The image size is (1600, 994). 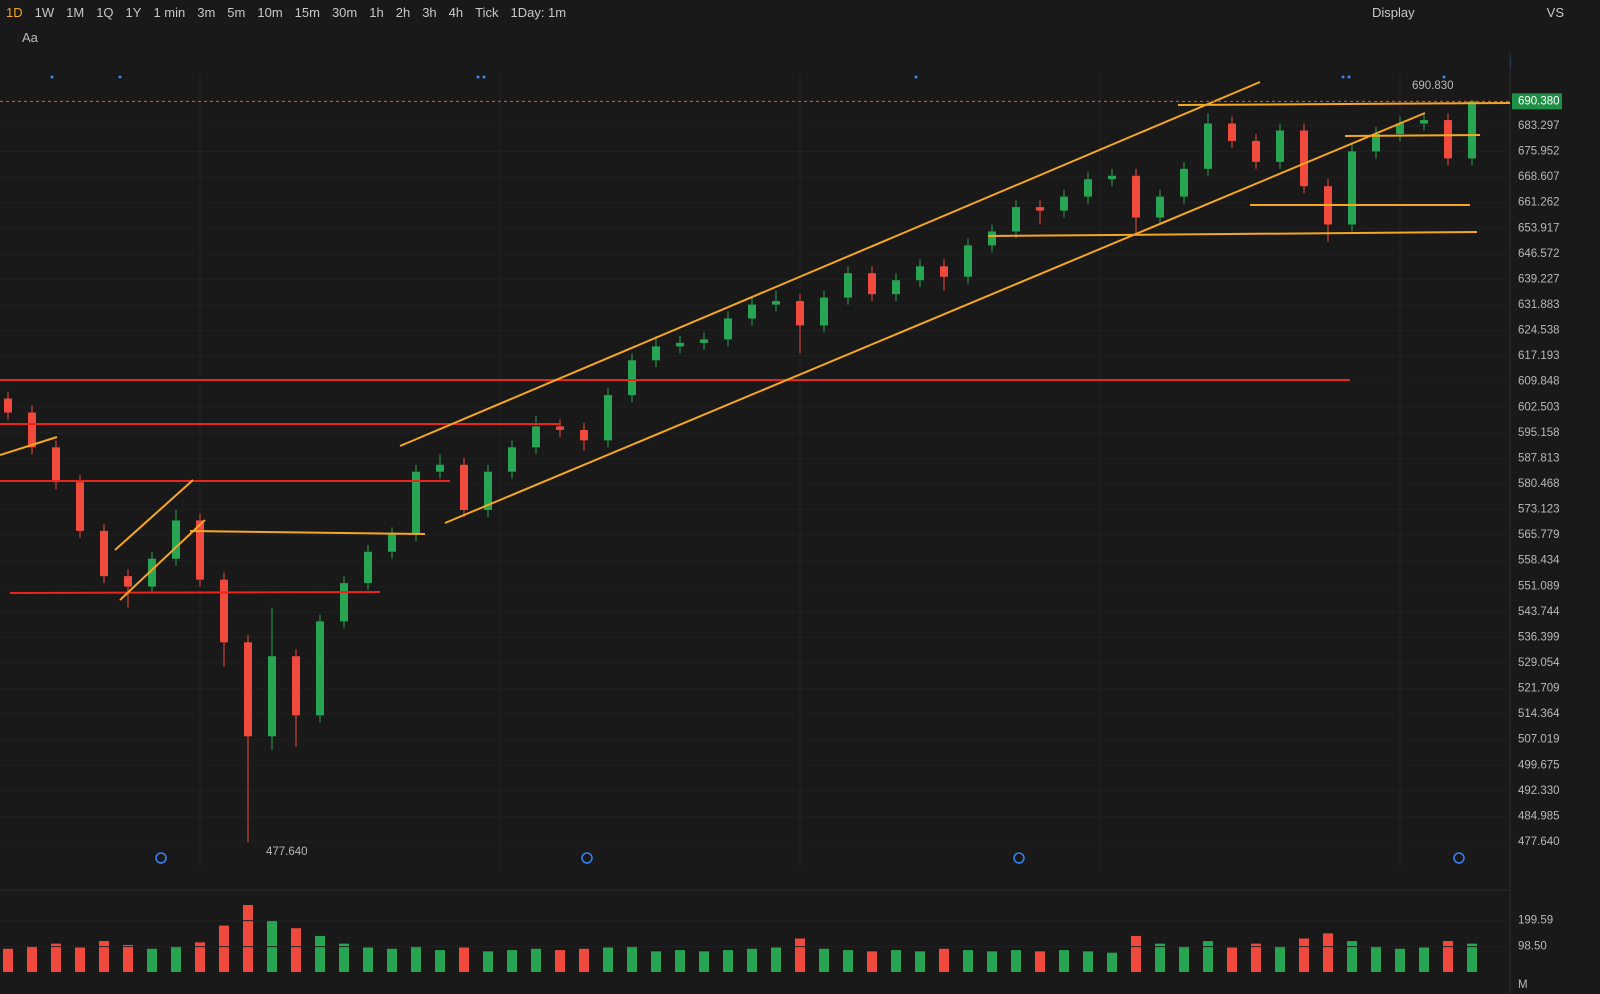 I want to click on y-tick-label: 543.744, so click(x=1539, y=612).